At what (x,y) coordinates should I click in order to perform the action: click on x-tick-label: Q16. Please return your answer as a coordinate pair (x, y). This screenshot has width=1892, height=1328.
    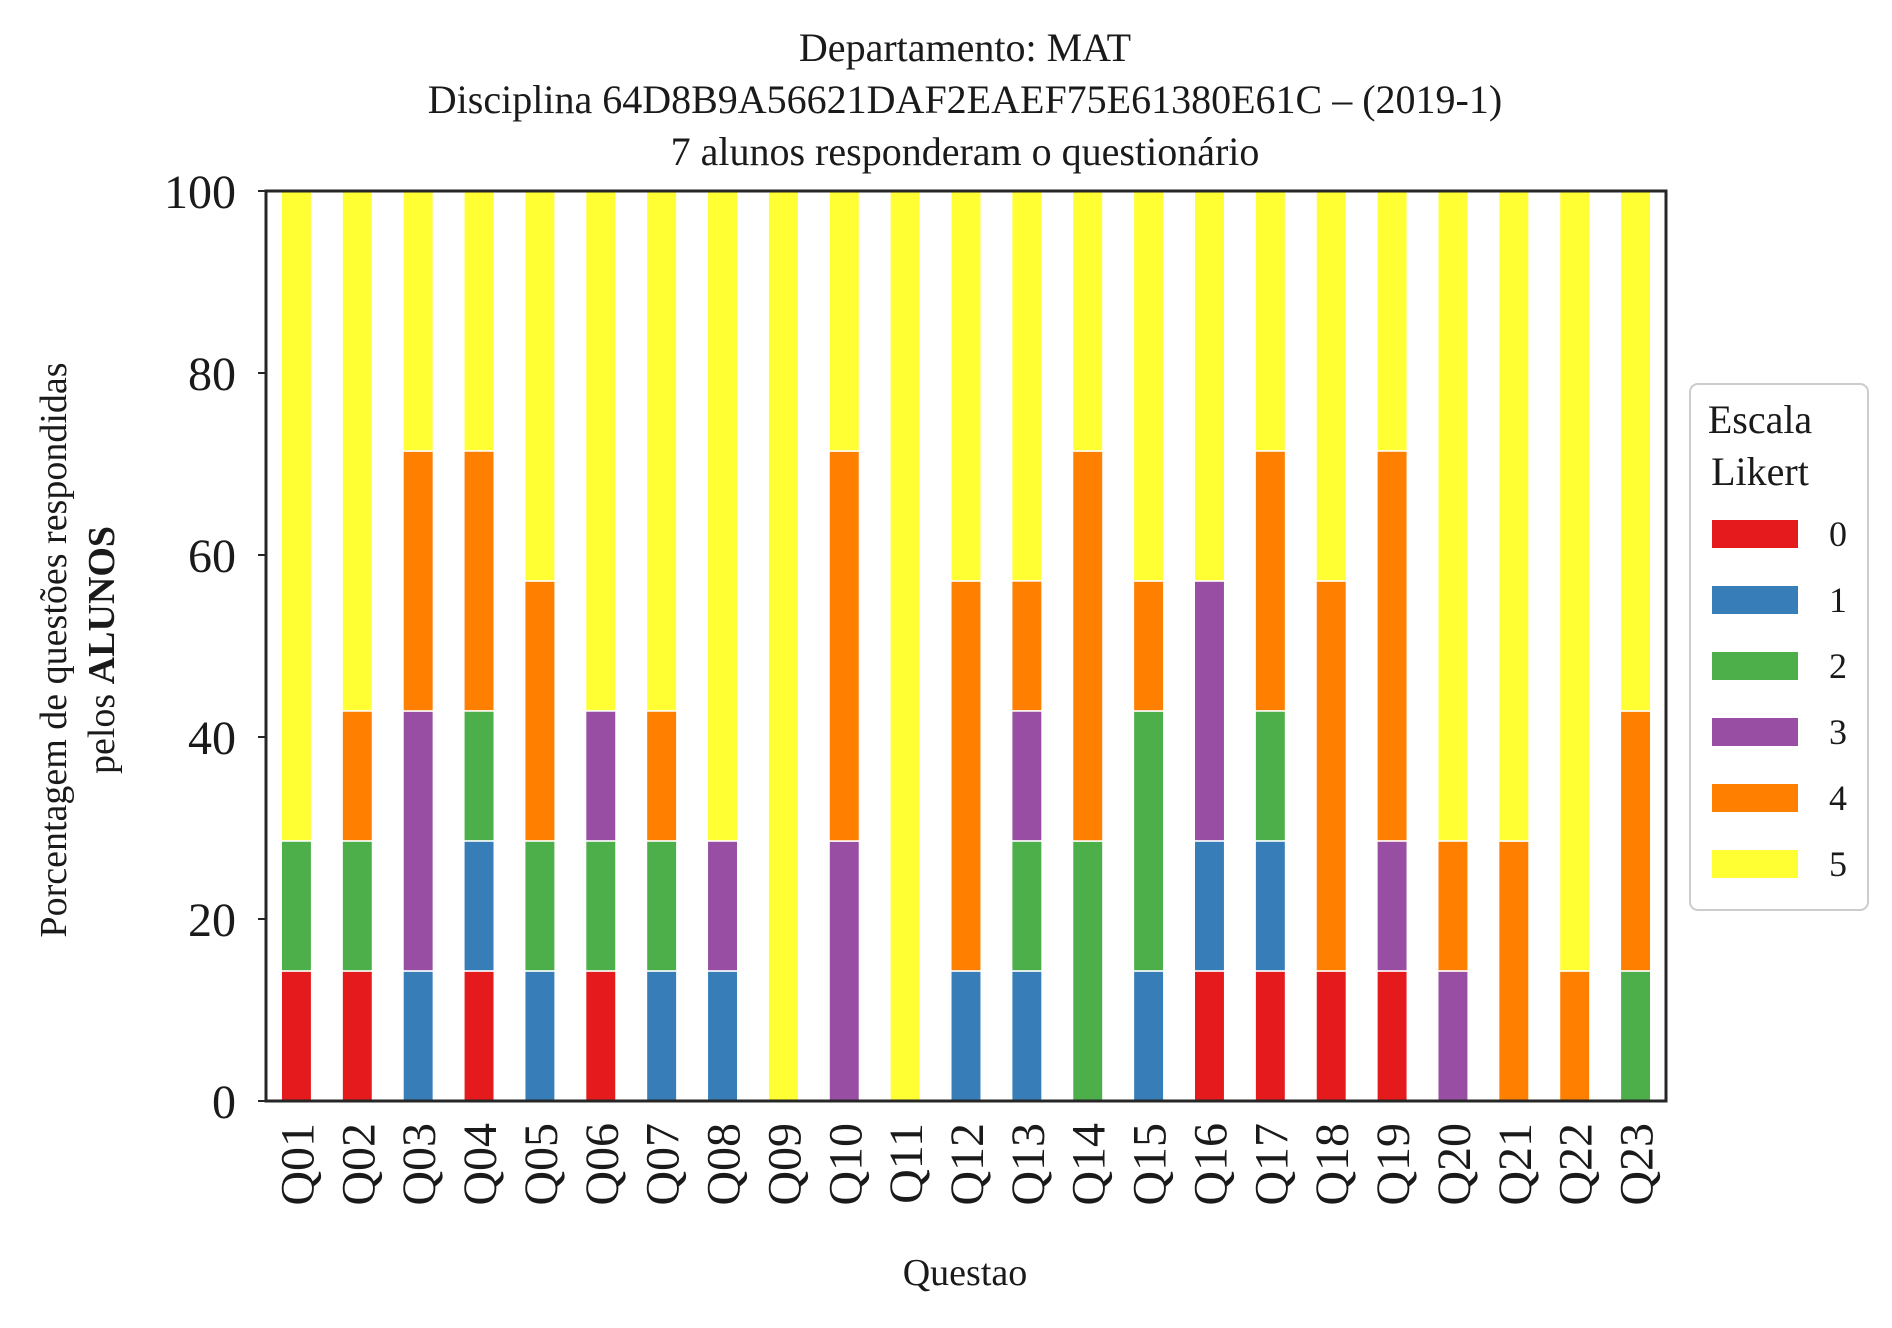
    Looking at the image, I should click on (1210, 1164).